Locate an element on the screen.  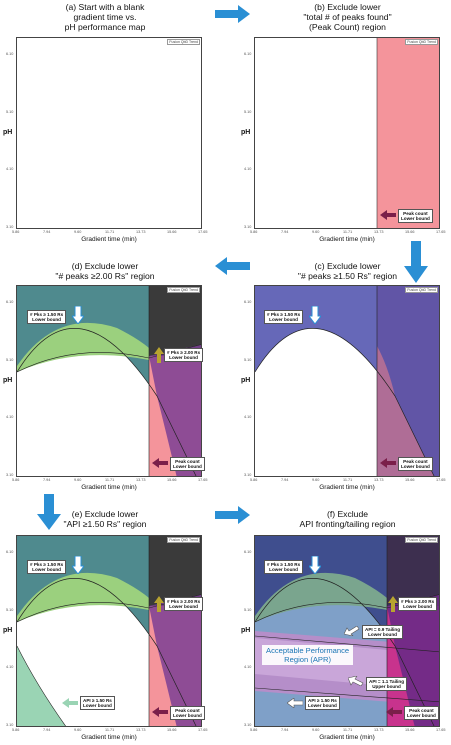
label-peaks150-c: # Pks ≥ 1.50 Rs Lower bound is located at coordinates (284, 317).